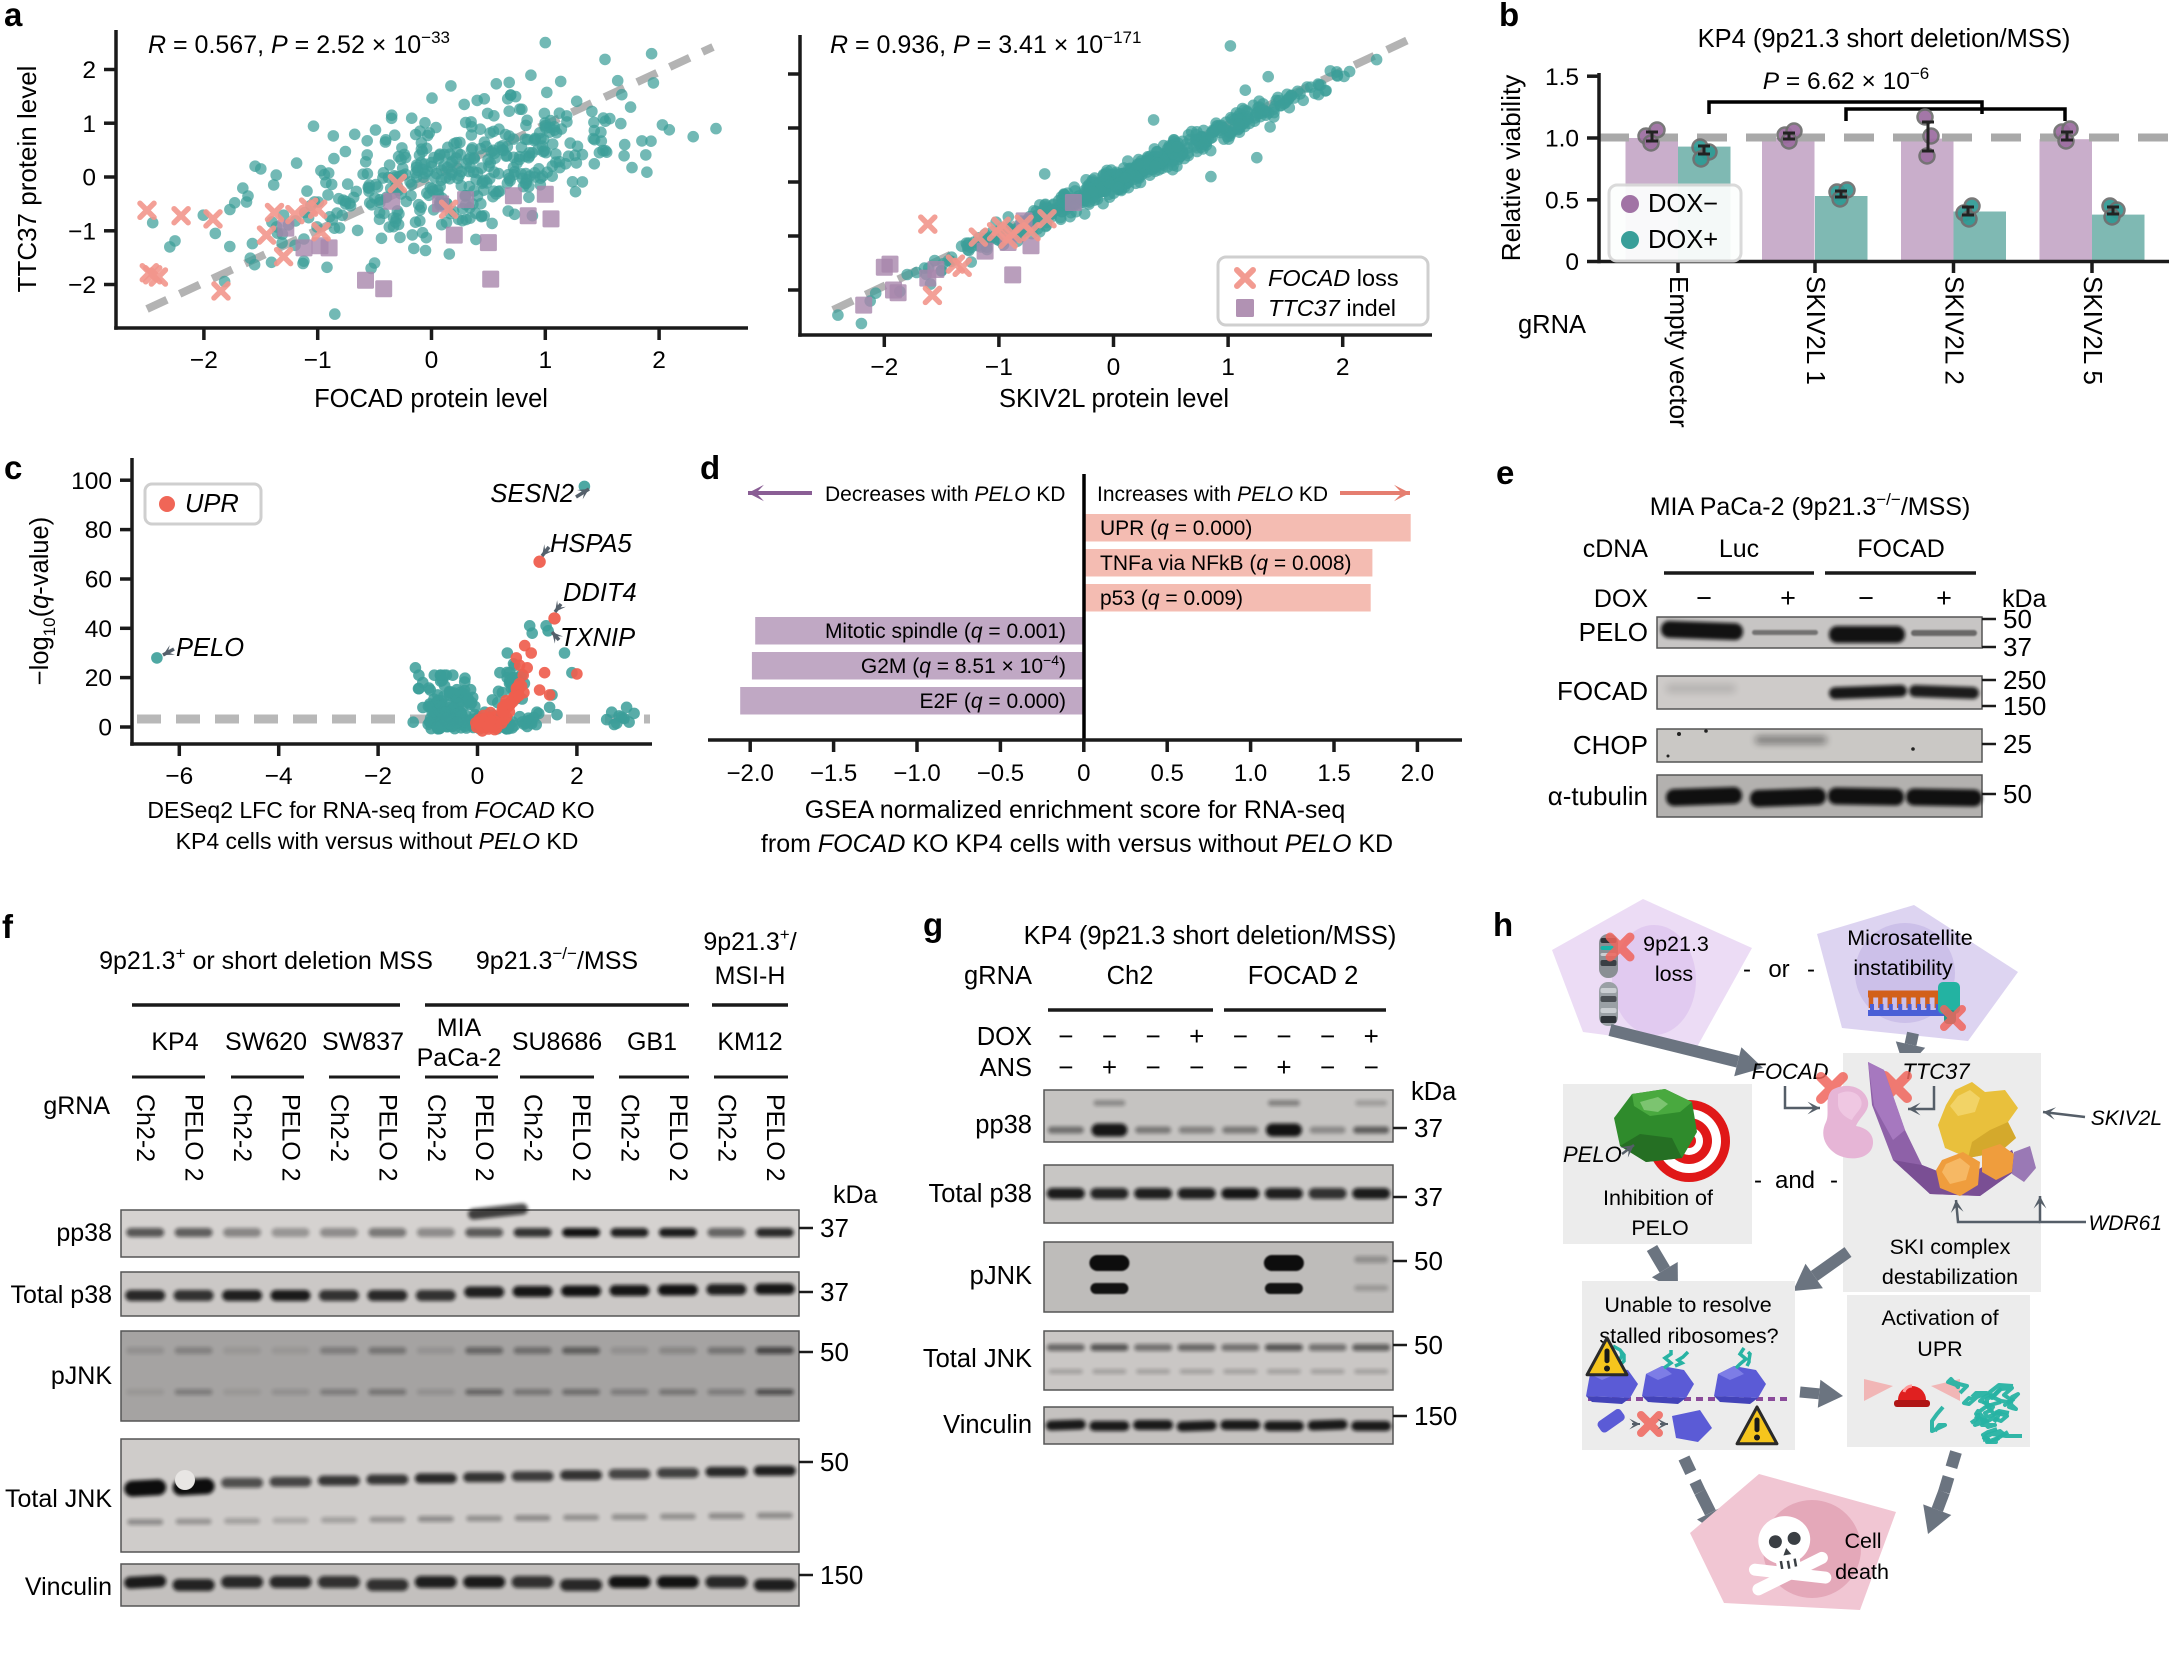 The width and height of the screenshot is (2169, 1656). What do you see at coordinates (1862, 1572) in the screenshot?
I see `svg-text: death` at bounding box center [1862, 1572].